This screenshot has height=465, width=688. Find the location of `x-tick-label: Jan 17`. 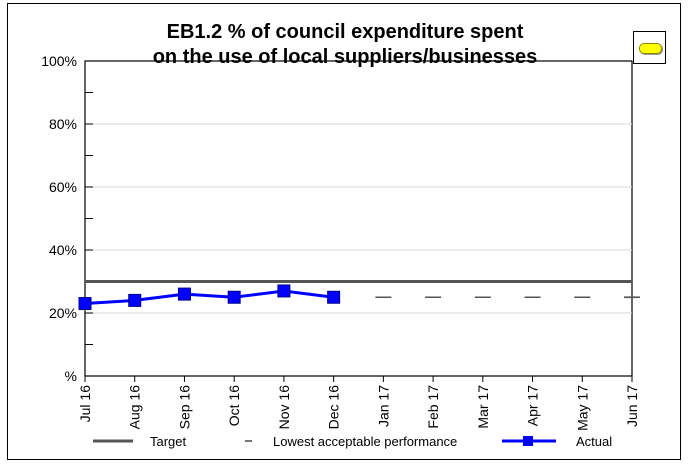

x-tick-label: Jan 17 is located at coordinates (383, 406).